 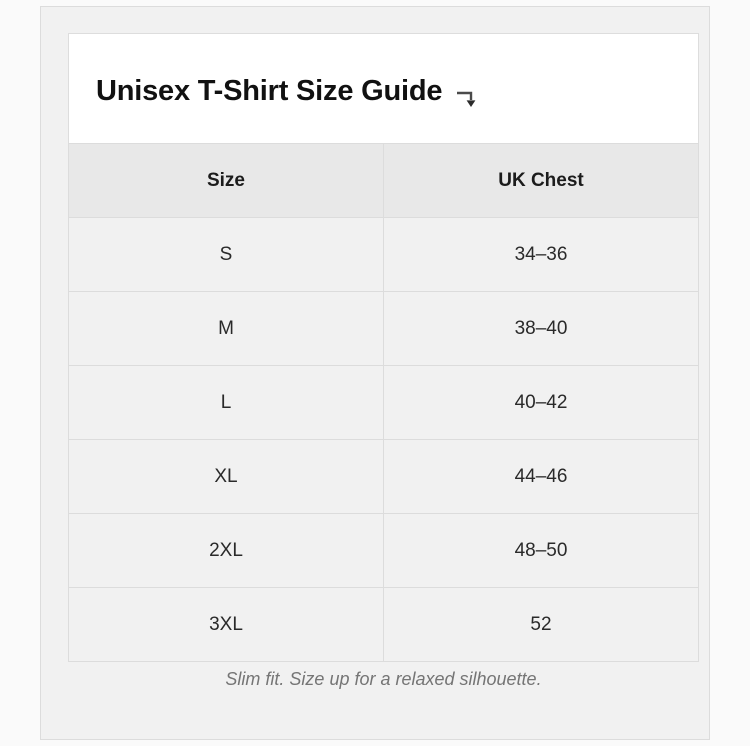 I want to click on table-row: M 38–40, so click(x=383, y=328).